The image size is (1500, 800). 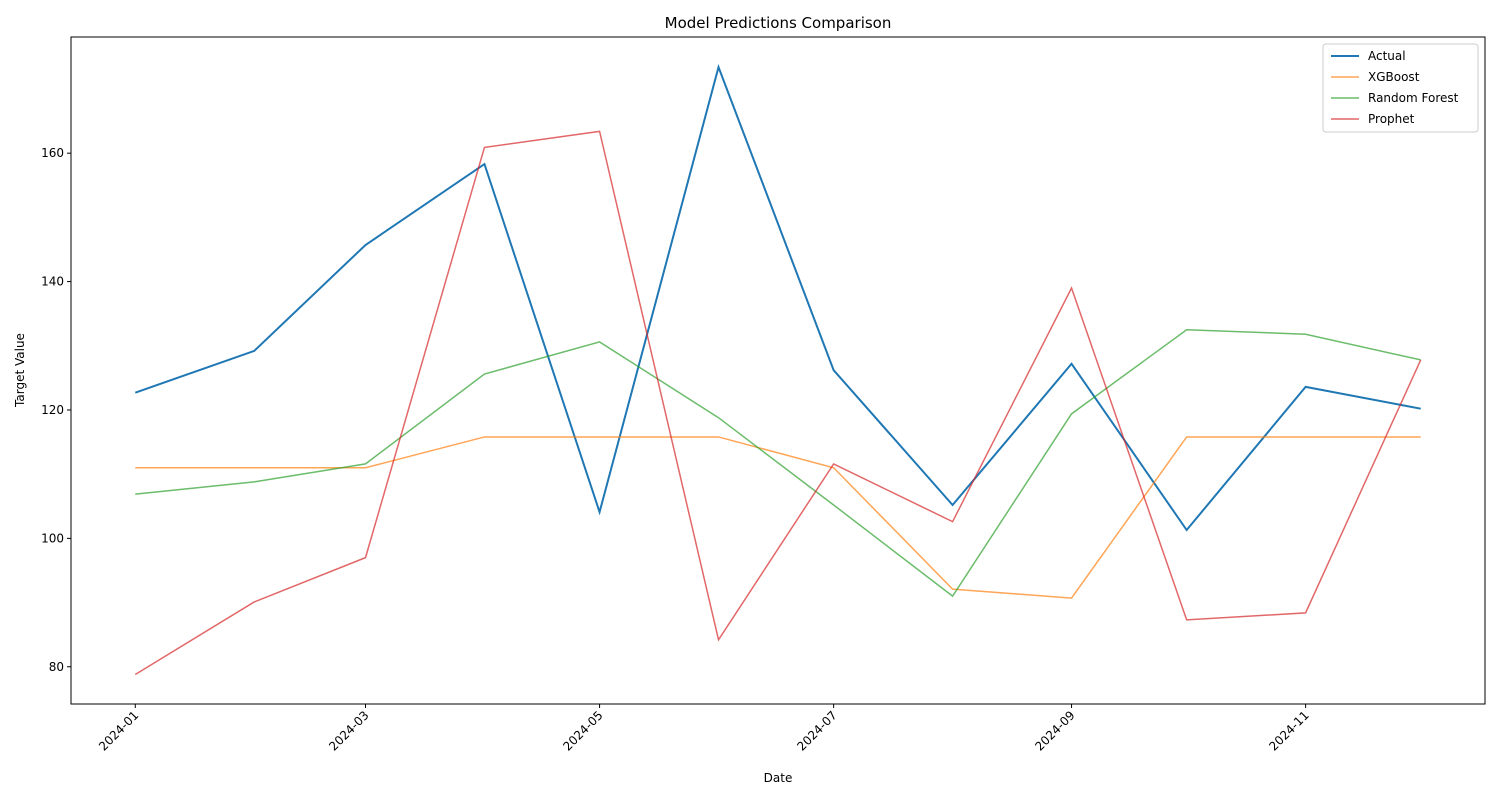 I want to click on legend-label: Random Forest, so click(x=1413, y=98).